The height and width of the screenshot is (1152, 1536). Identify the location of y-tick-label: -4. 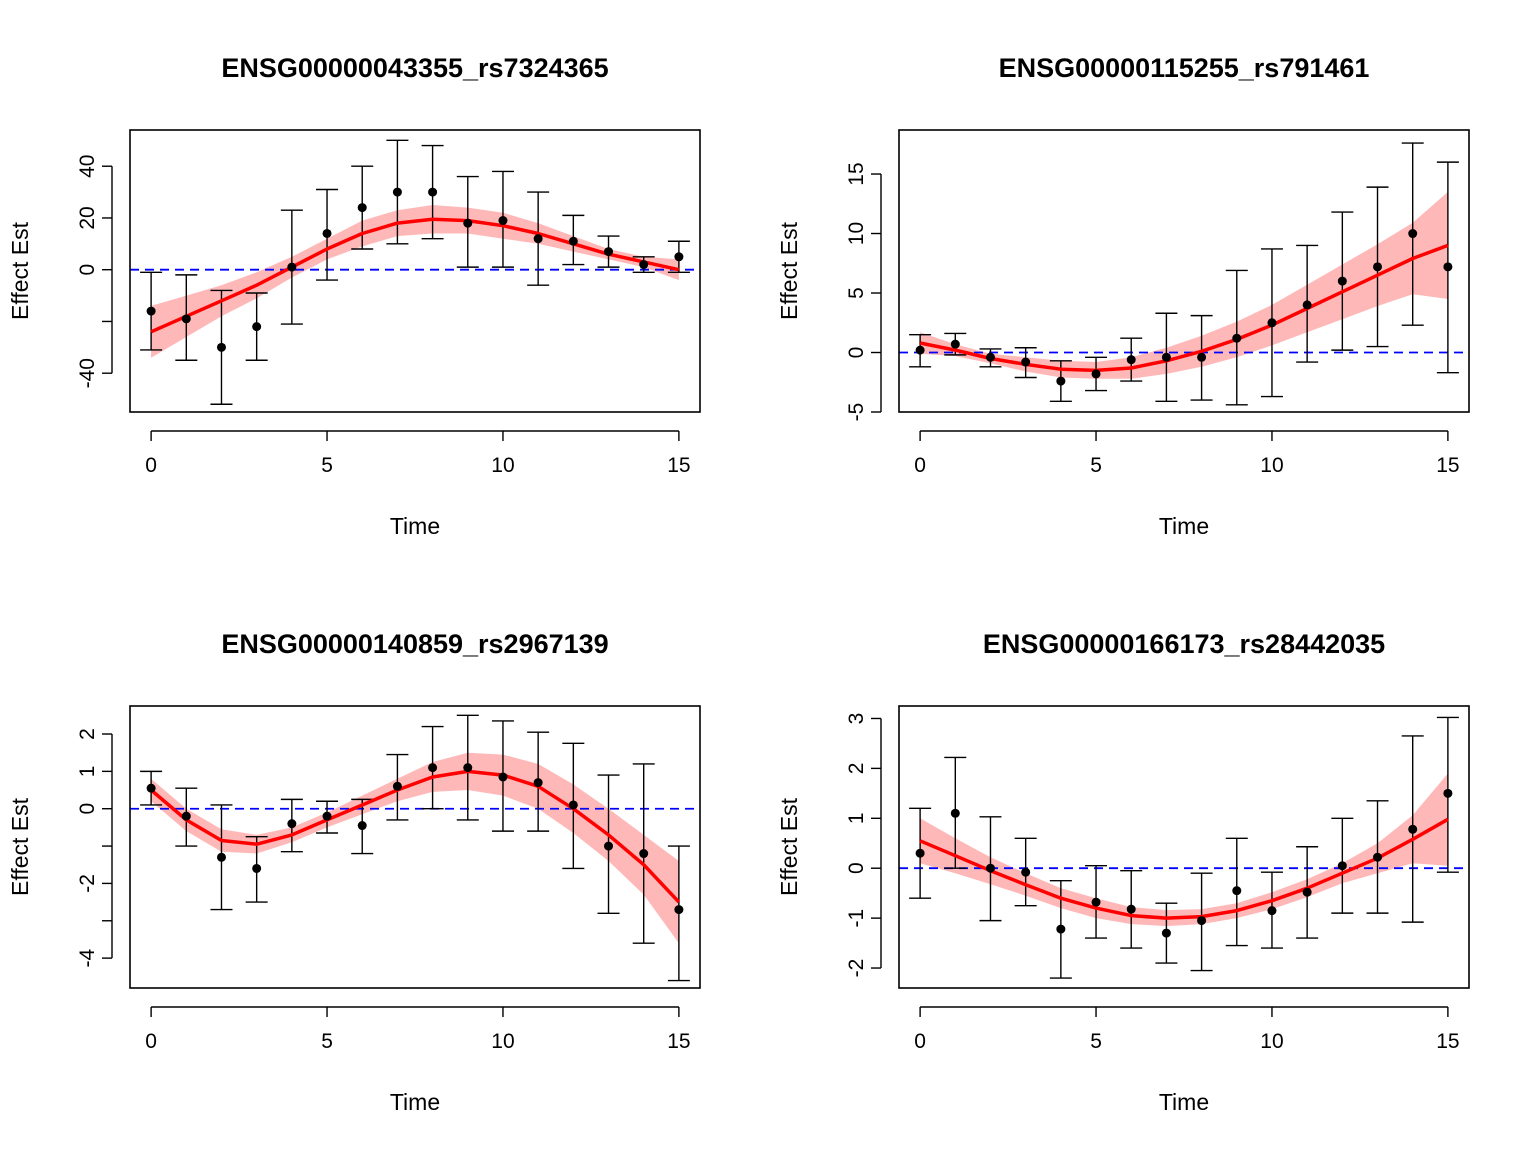
(87, 957).